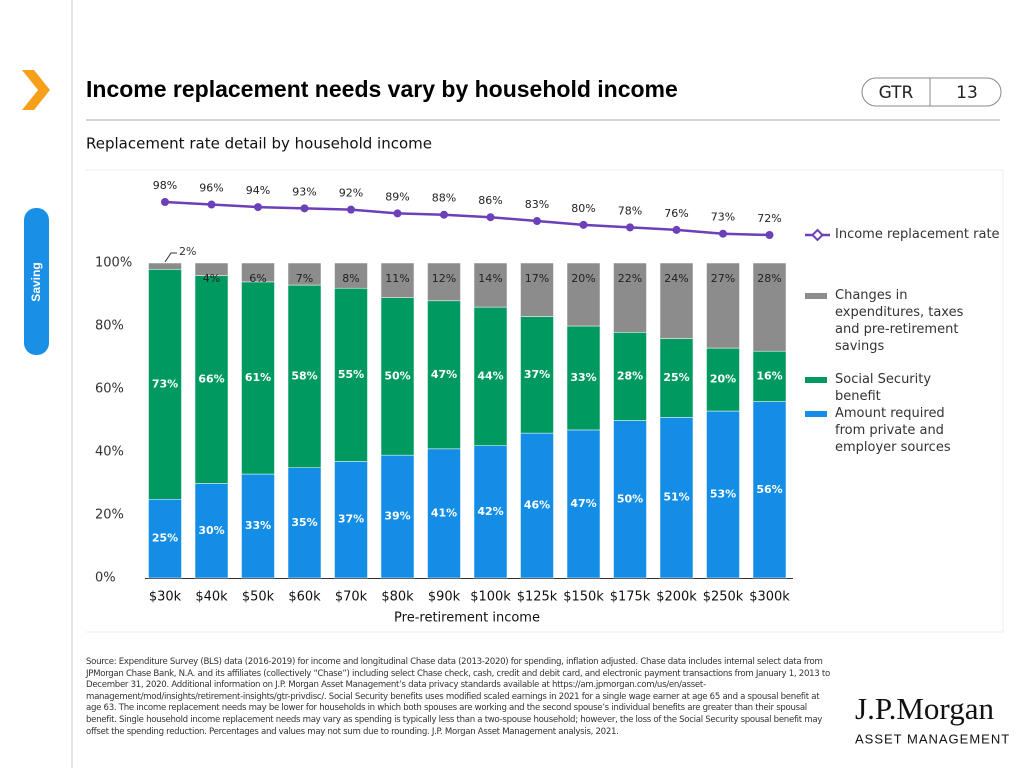 The image size is (1024, 768). What do you see at coordinates (917, 234) in the screenshot?
I see `legend-label: Income replacement rate` at bounding box center [917, 234].